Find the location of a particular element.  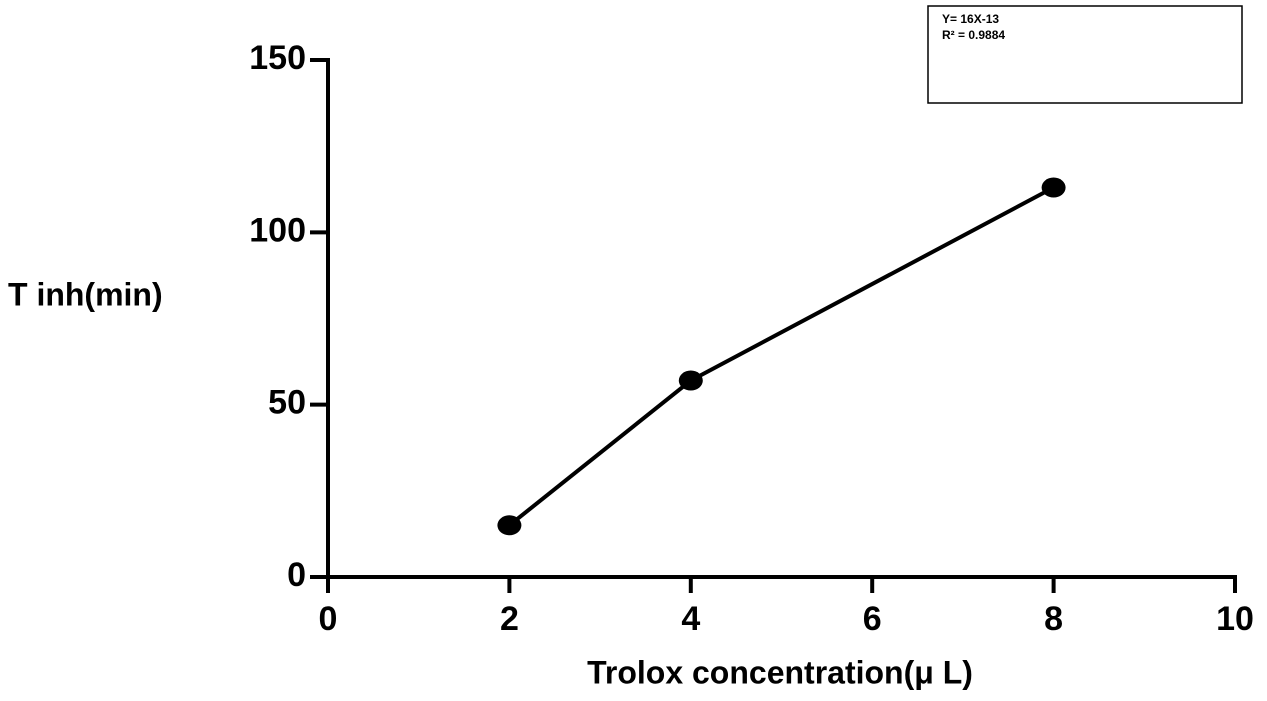

y-tick-label: 150 is located at coordinates (277, 58).